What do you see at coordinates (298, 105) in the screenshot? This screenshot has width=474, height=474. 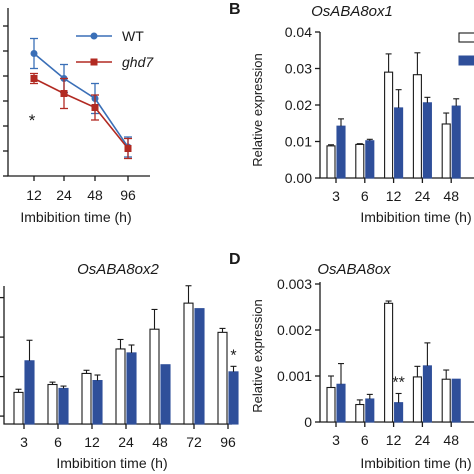 I see `panel-b-ytick-label: 0.02` at bounding box center [298, 105].